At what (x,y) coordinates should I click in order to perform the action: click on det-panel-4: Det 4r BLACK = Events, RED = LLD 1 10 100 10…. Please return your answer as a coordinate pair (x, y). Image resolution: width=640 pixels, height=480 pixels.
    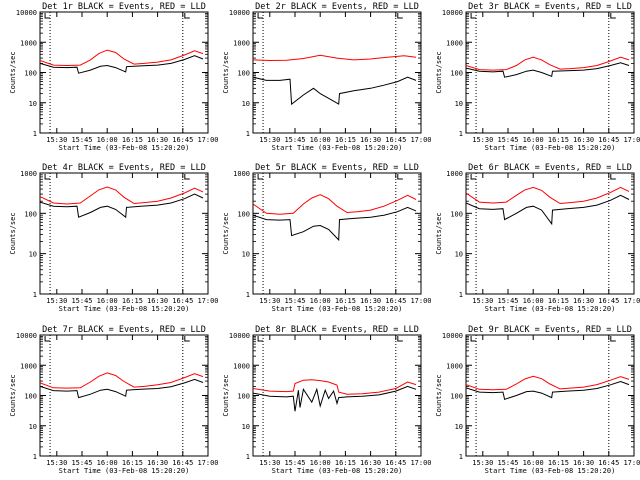
    Looking at the image, I should click on (114, 238).